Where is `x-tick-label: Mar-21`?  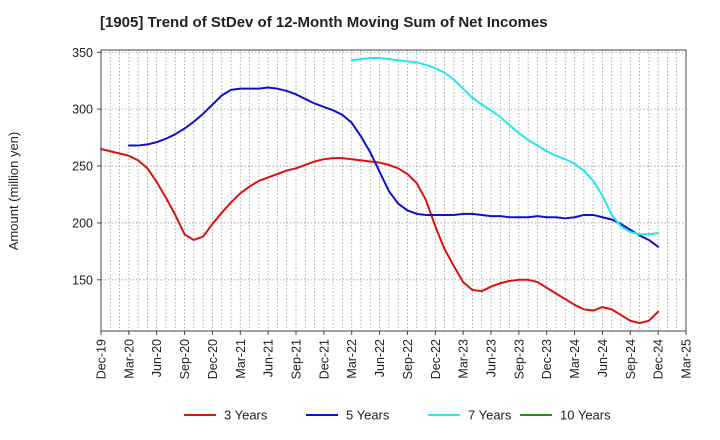
x-tick-label: Mar-21 is located at coordinates (241, 359).